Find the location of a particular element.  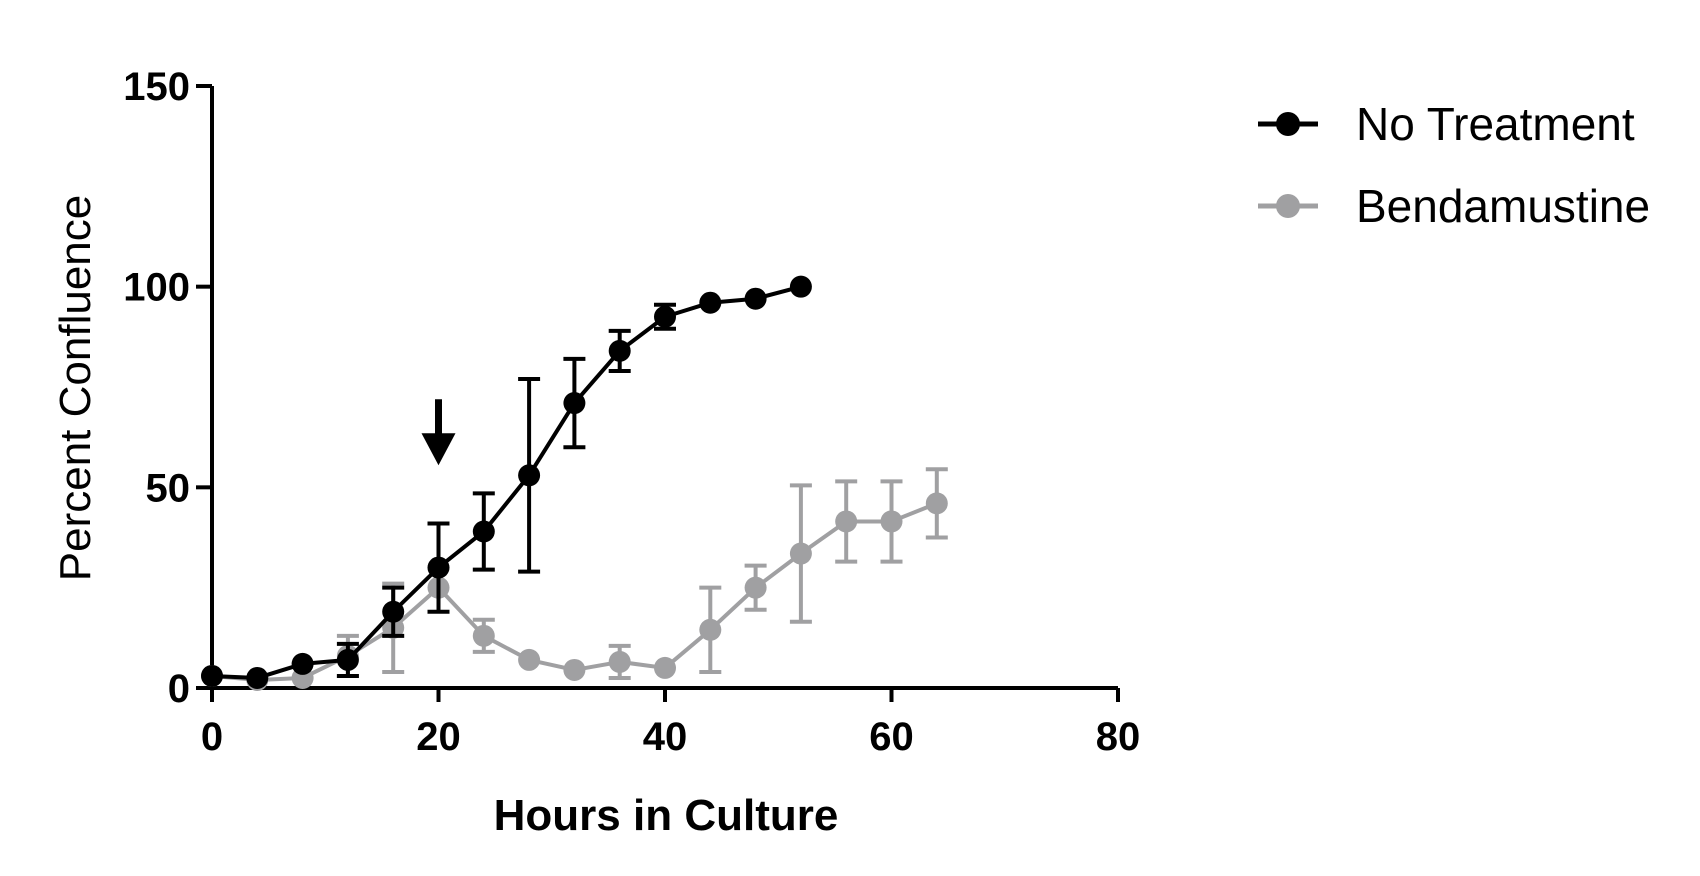

y-tick-label: 100 is located at coordinates (156, 288).